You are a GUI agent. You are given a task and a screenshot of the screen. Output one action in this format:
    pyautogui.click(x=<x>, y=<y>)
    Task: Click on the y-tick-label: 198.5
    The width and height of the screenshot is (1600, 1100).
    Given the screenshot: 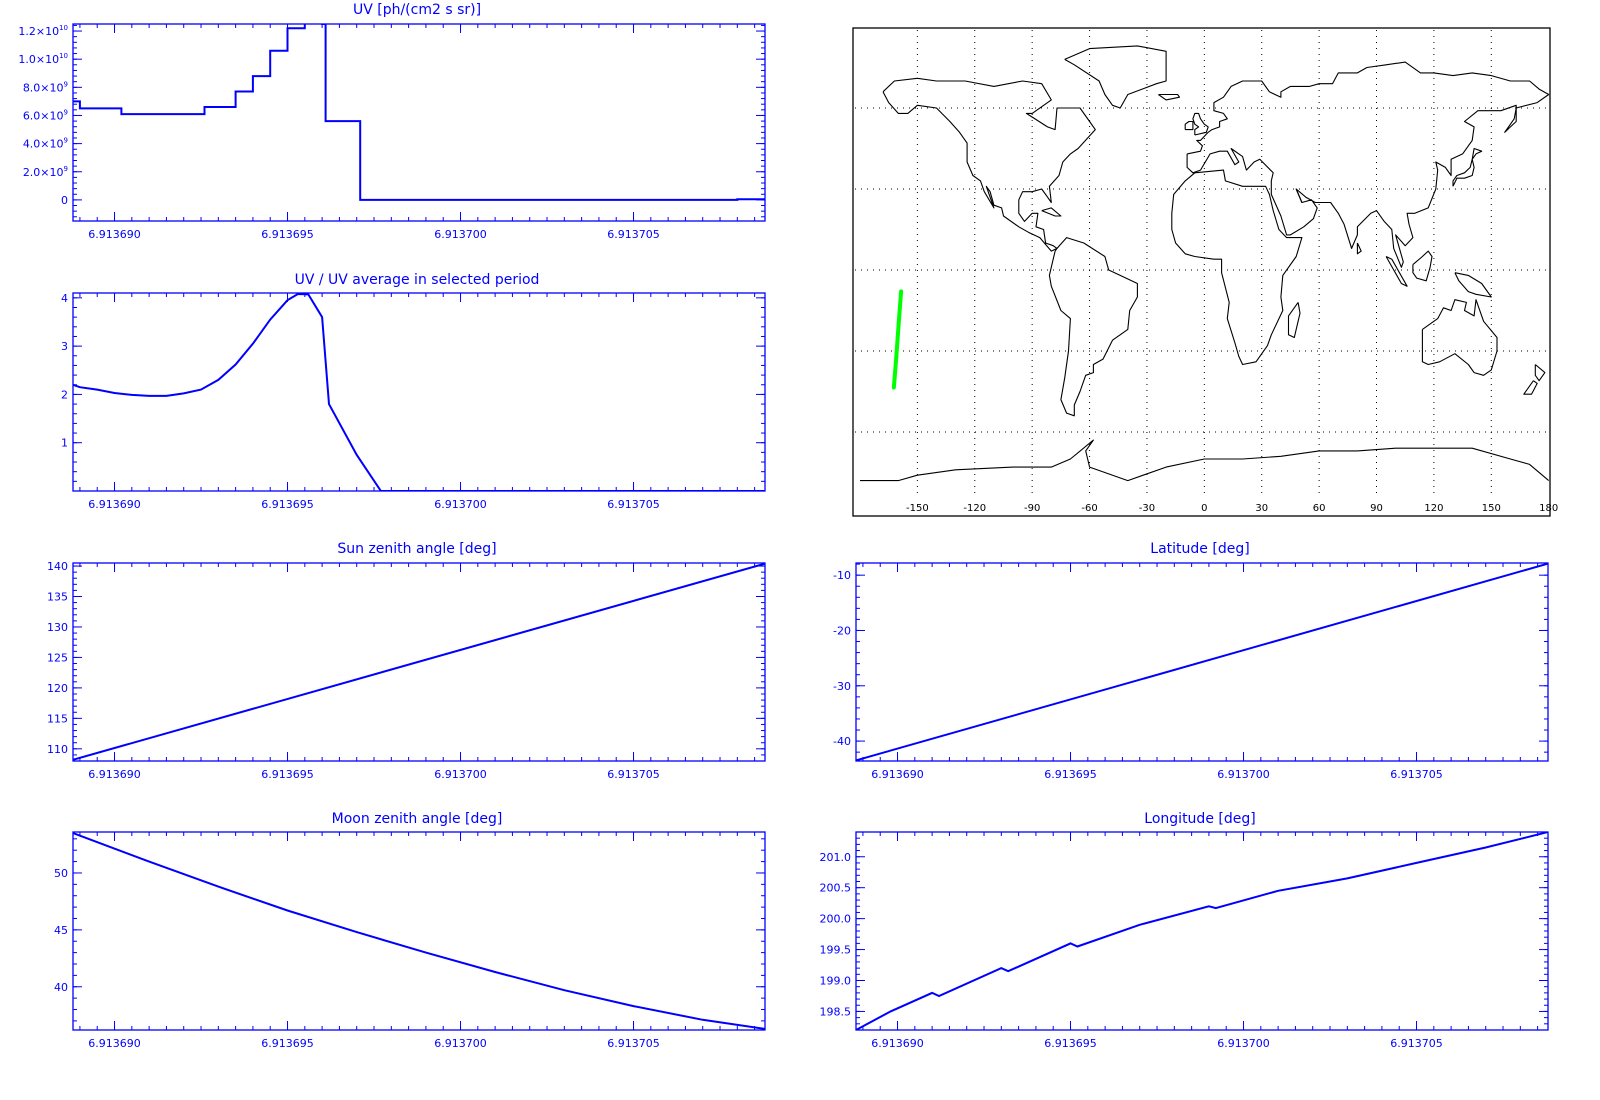 What is the action you would take?
    pyautogui.click(x=836, y=1011)
    